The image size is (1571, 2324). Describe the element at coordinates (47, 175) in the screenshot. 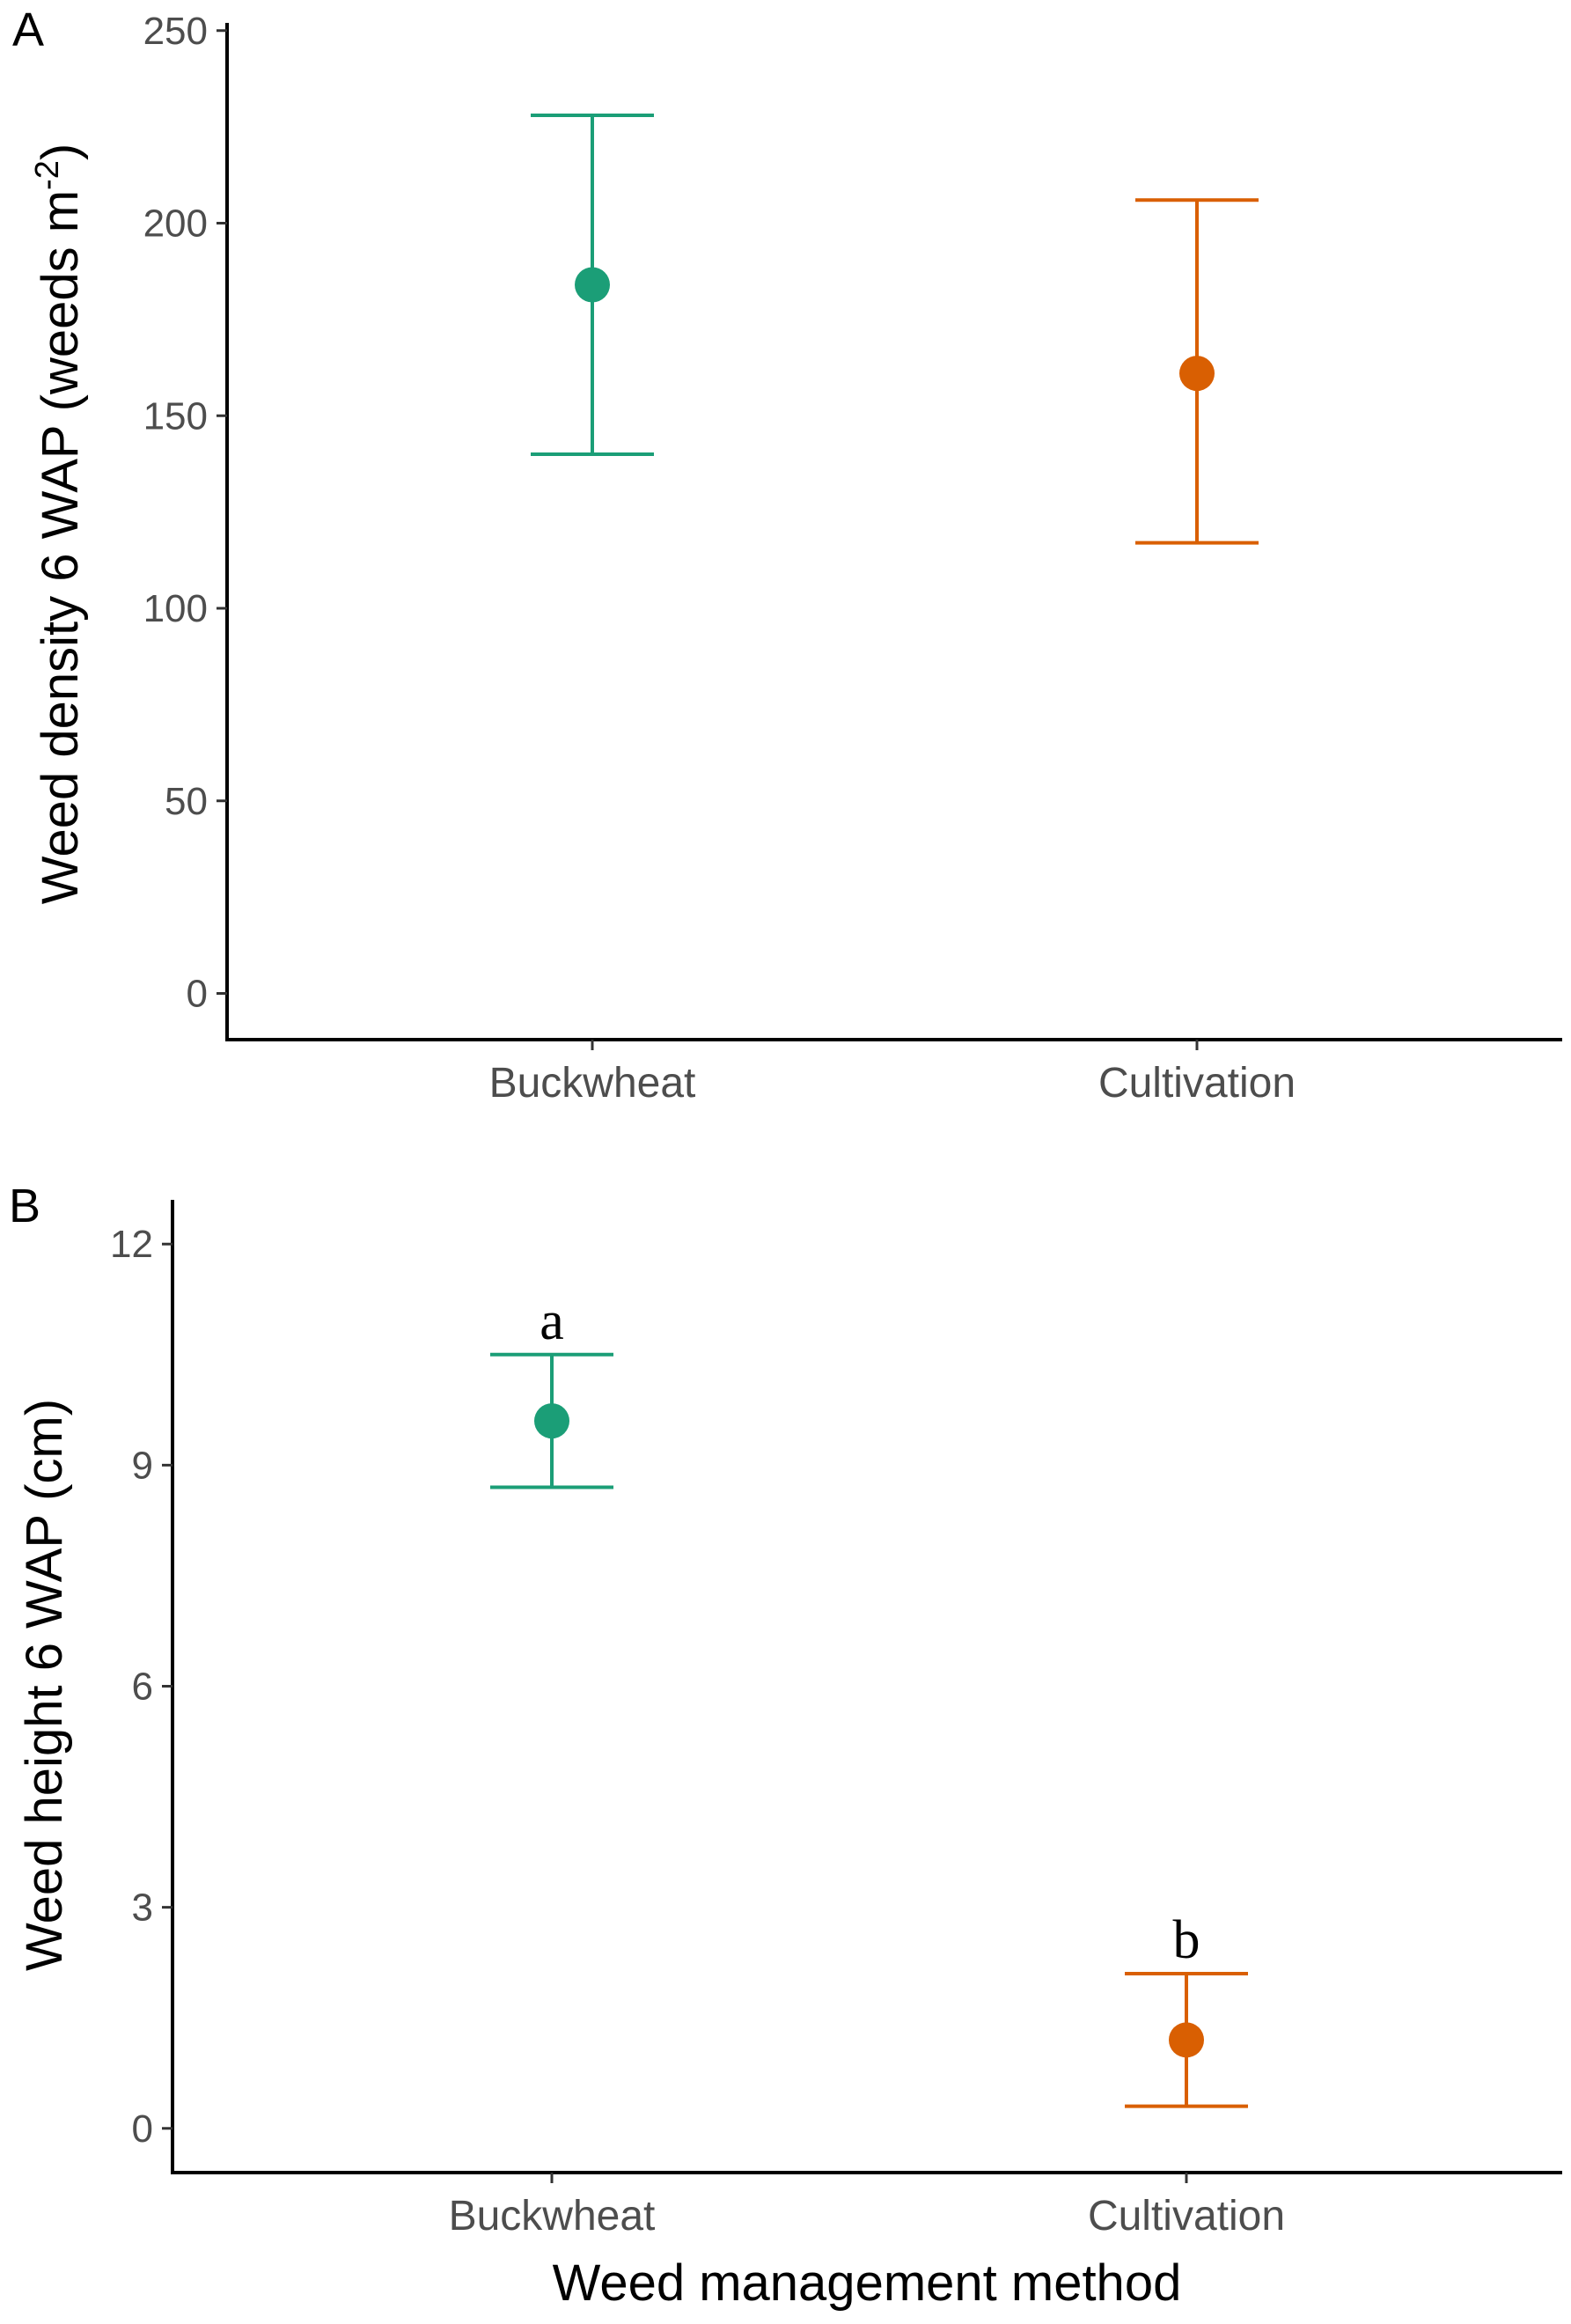

I see `panel-a-y-axis-label-sup: -2` at that location.